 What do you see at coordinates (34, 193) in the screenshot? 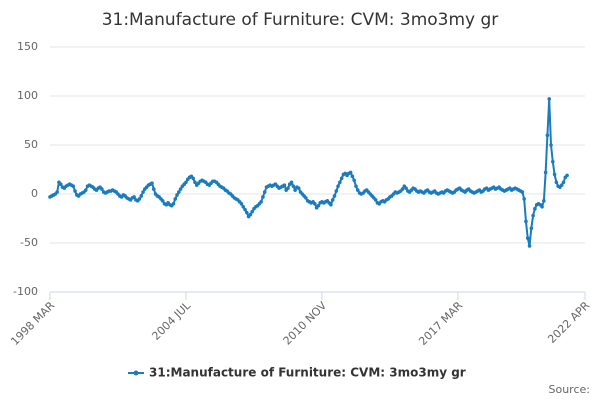
I see `y-tick-label: 0` at bounding box center [34, 193].